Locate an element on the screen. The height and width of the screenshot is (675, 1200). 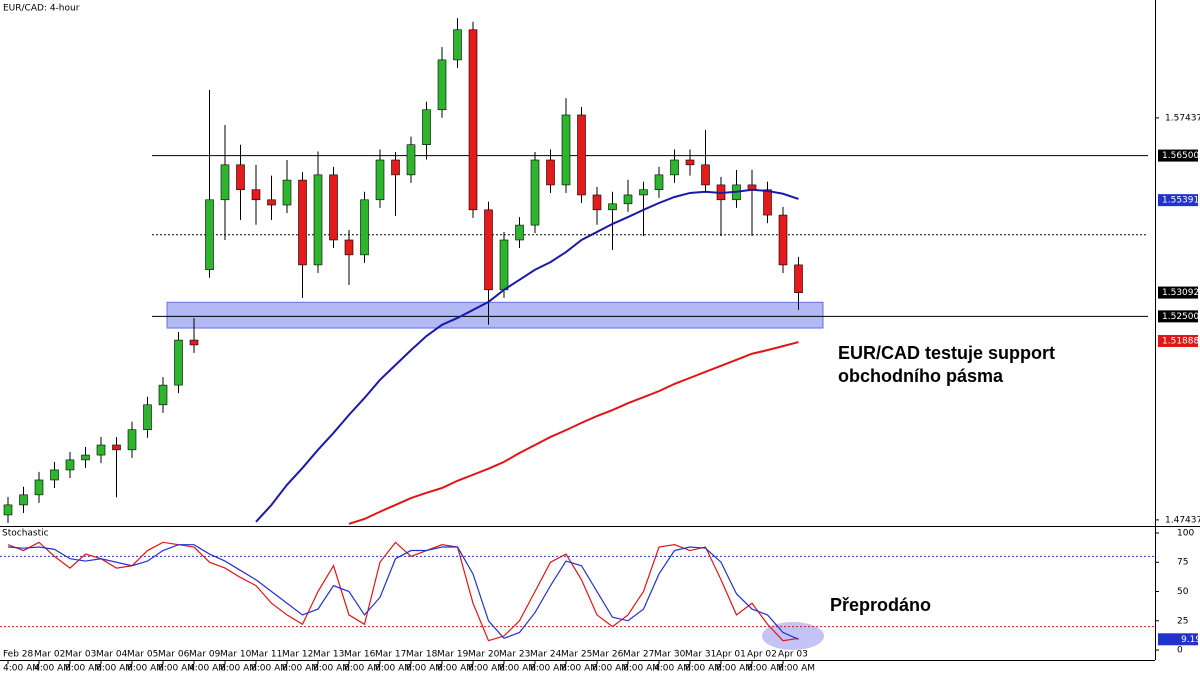
title-box is located at coordinates (34, 8).